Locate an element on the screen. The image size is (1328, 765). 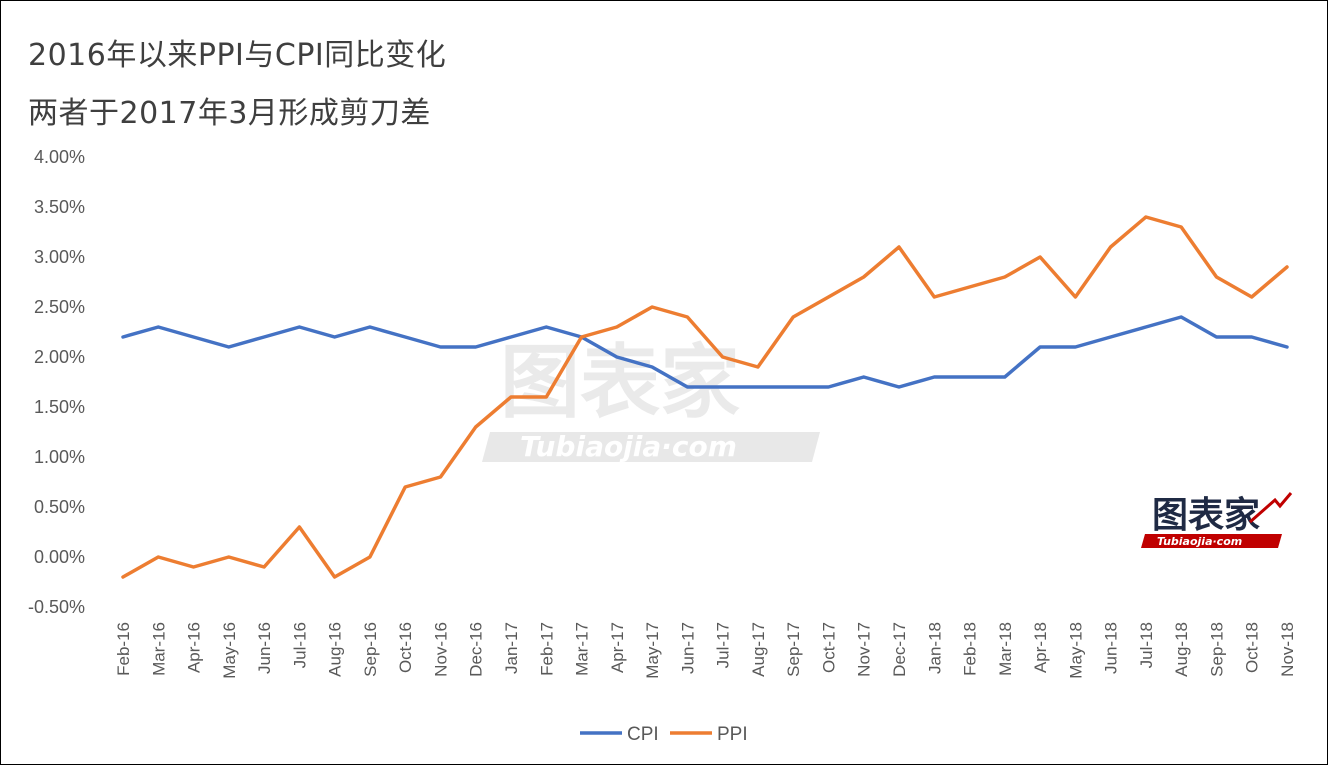
x-tick-label: Feb-18 is located at coordinates (970, 649).